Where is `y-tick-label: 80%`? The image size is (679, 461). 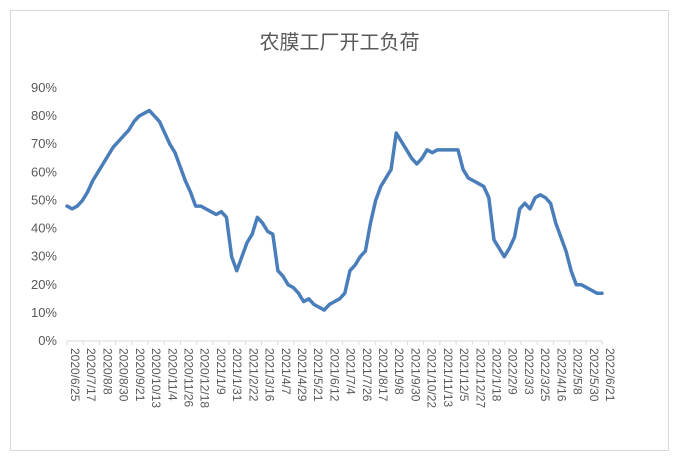
y-tick-label: 80% is located at coordinates (44, 115).